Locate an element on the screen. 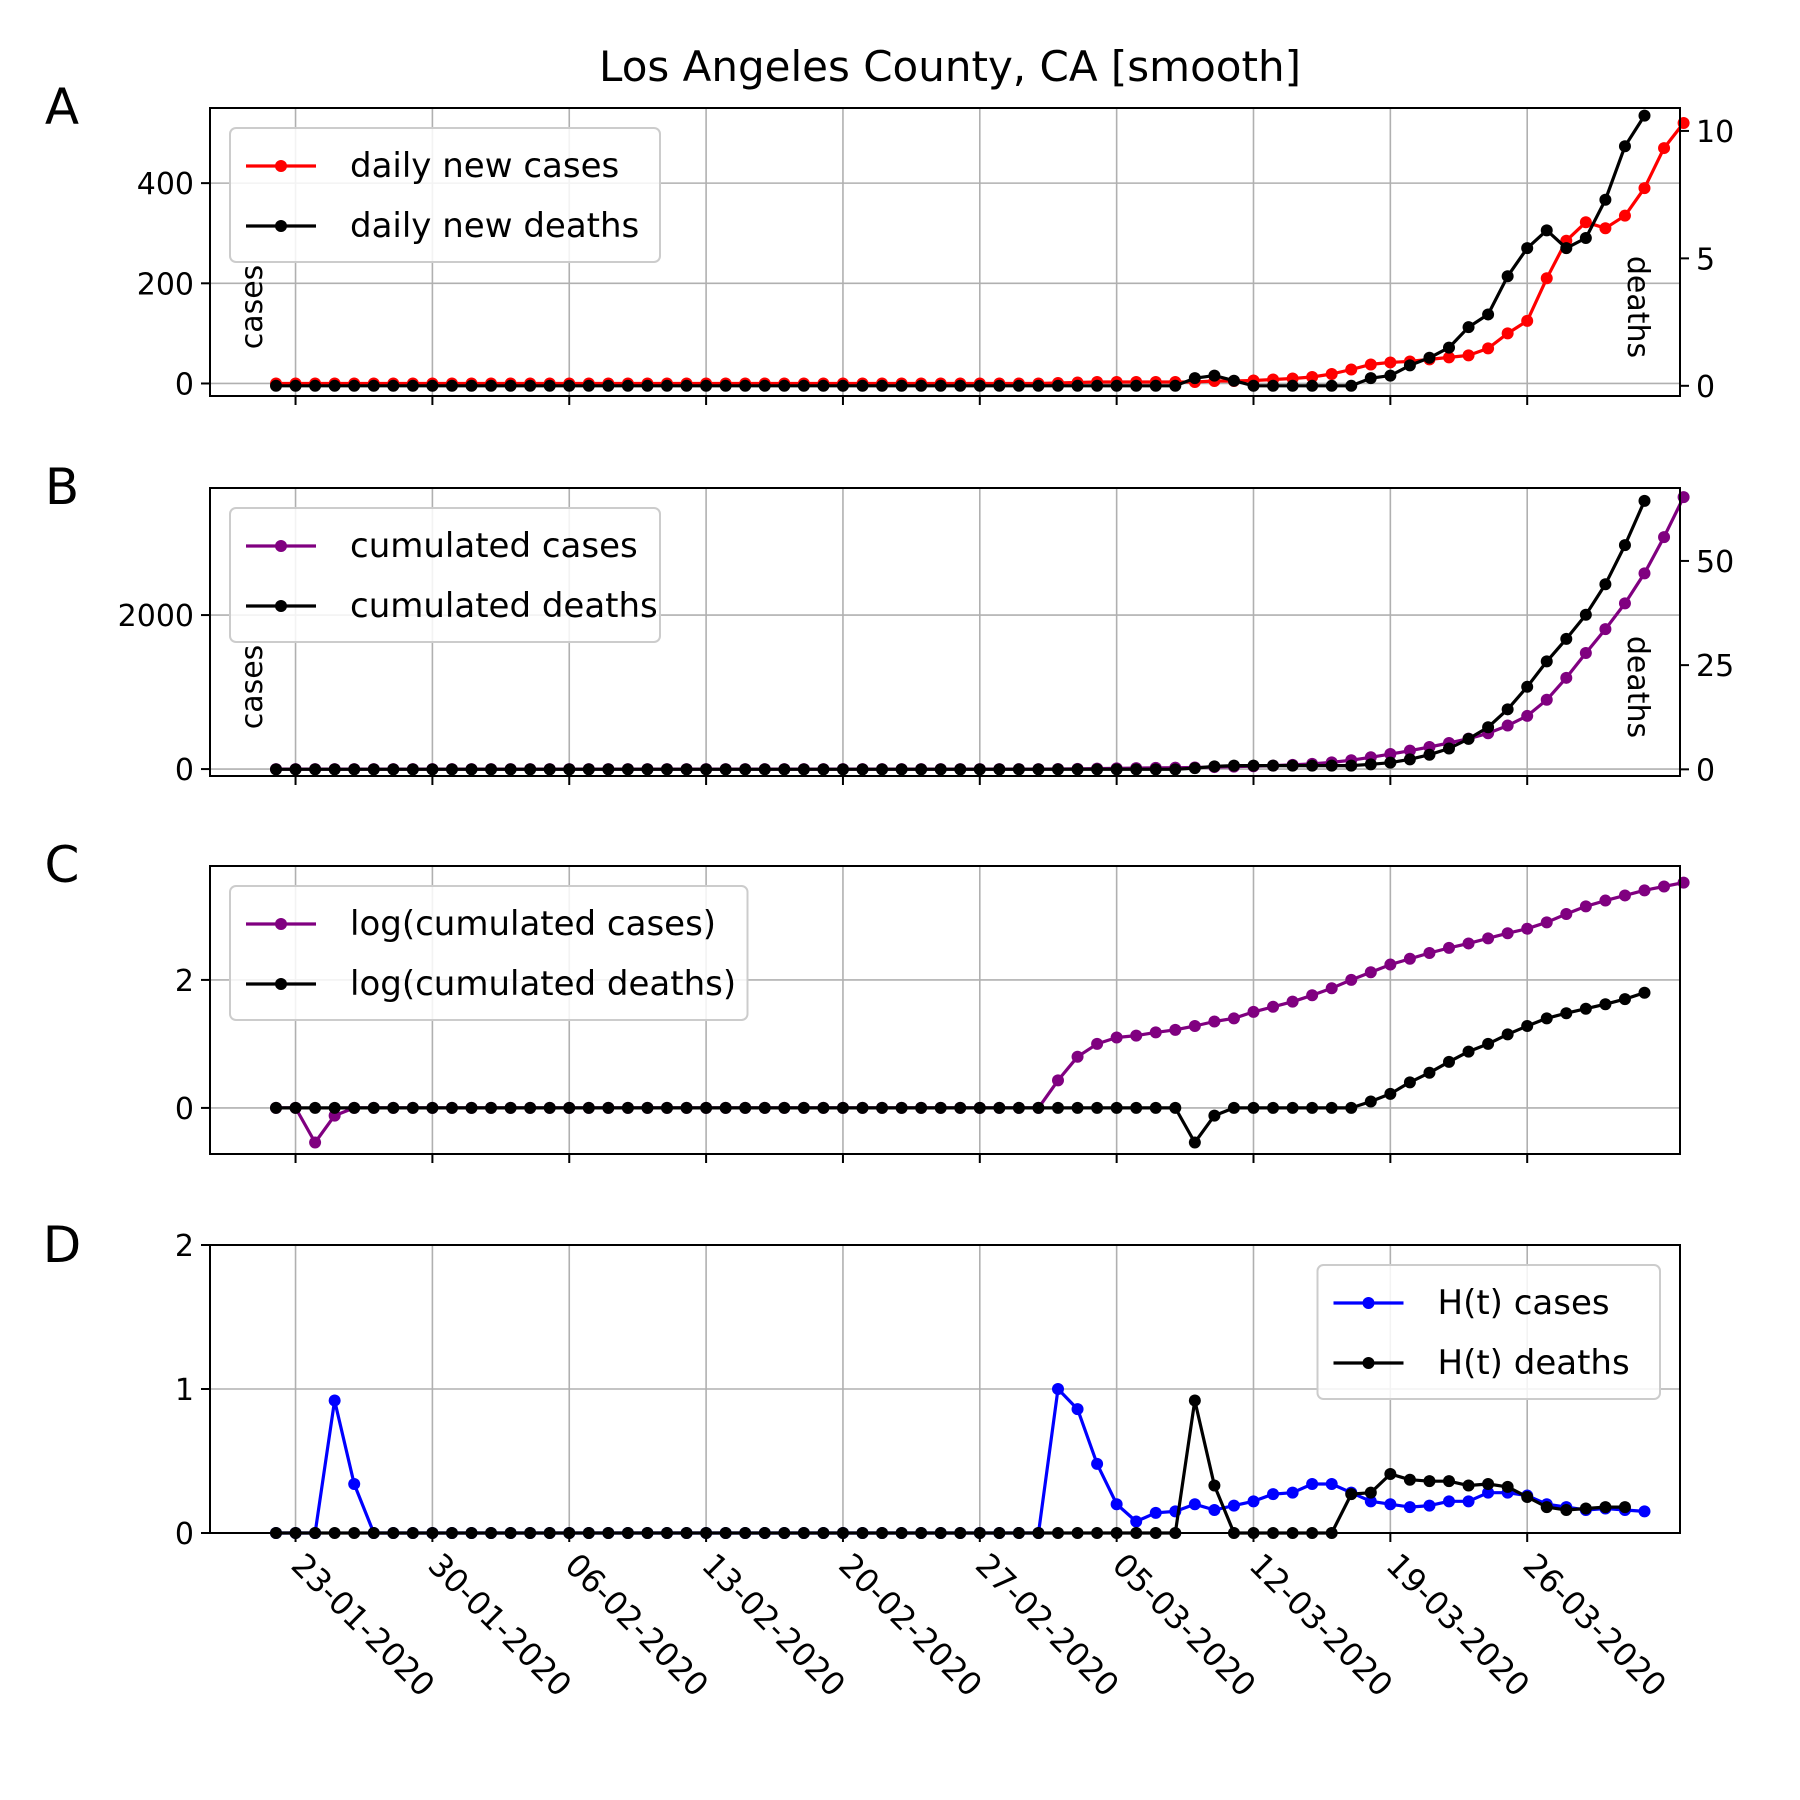  legend-box is located at coordinates (489, 953).